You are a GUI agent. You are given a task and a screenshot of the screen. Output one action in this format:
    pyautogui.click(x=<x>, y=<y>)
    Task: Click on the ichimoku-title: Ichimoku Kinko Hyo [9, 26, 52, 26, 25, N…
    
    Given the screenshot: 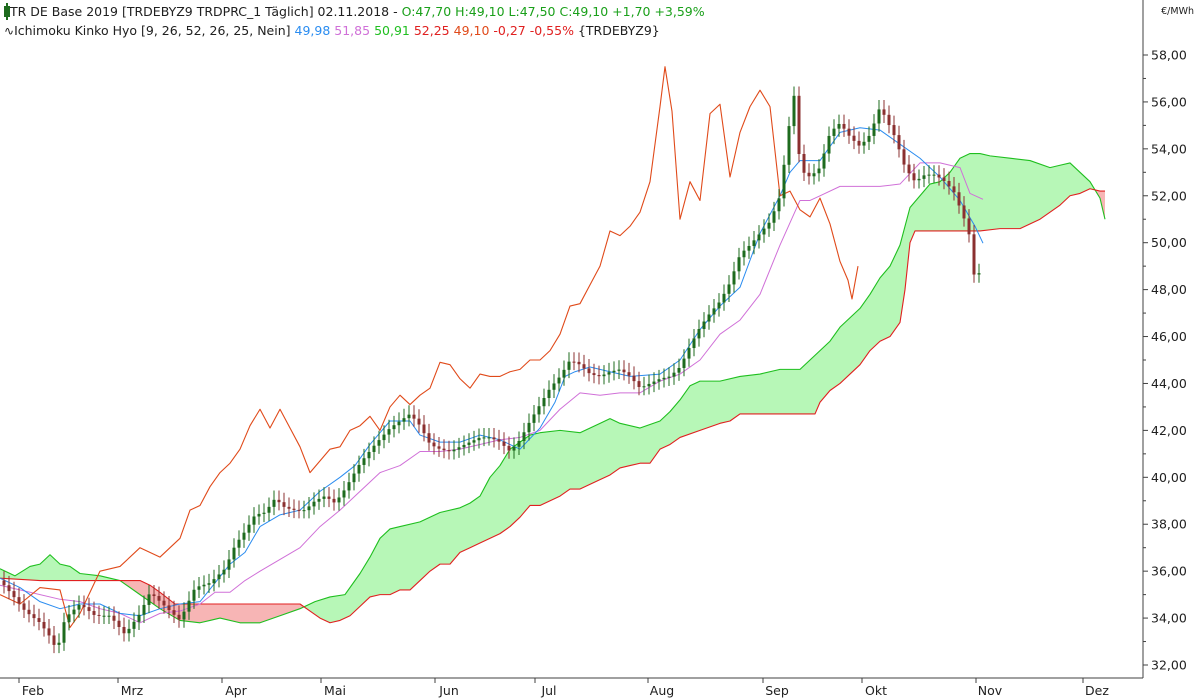 What is the action you would take?
    pyautogui.click(x=152, y=30)
    